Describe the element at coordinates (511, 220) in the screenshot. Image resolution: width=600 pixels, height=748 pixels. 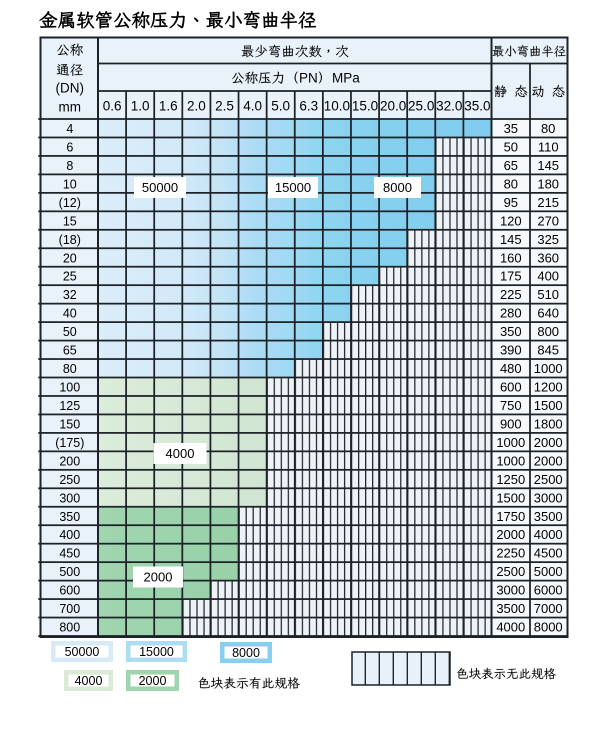
I see `svg-text: 120` at that location.